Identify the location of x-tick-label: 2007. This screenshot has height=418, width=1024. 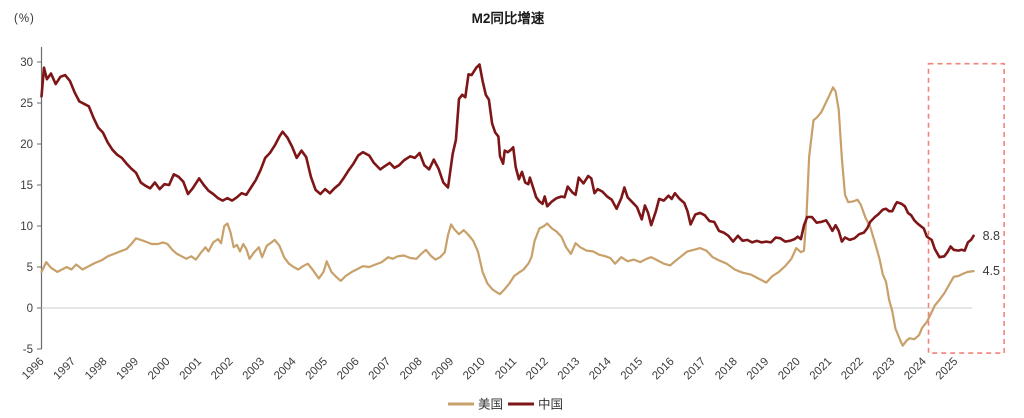
(380, 369).